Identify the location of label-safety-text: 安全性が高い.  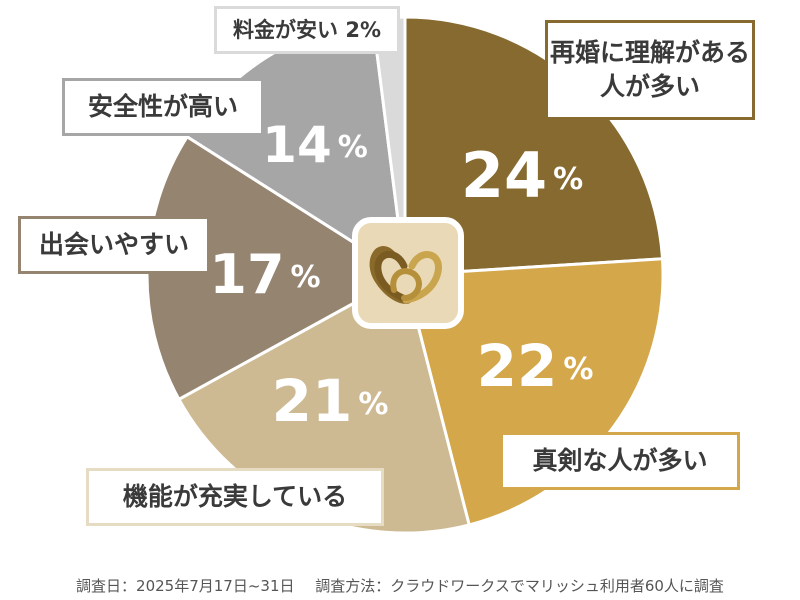
(162, 107).